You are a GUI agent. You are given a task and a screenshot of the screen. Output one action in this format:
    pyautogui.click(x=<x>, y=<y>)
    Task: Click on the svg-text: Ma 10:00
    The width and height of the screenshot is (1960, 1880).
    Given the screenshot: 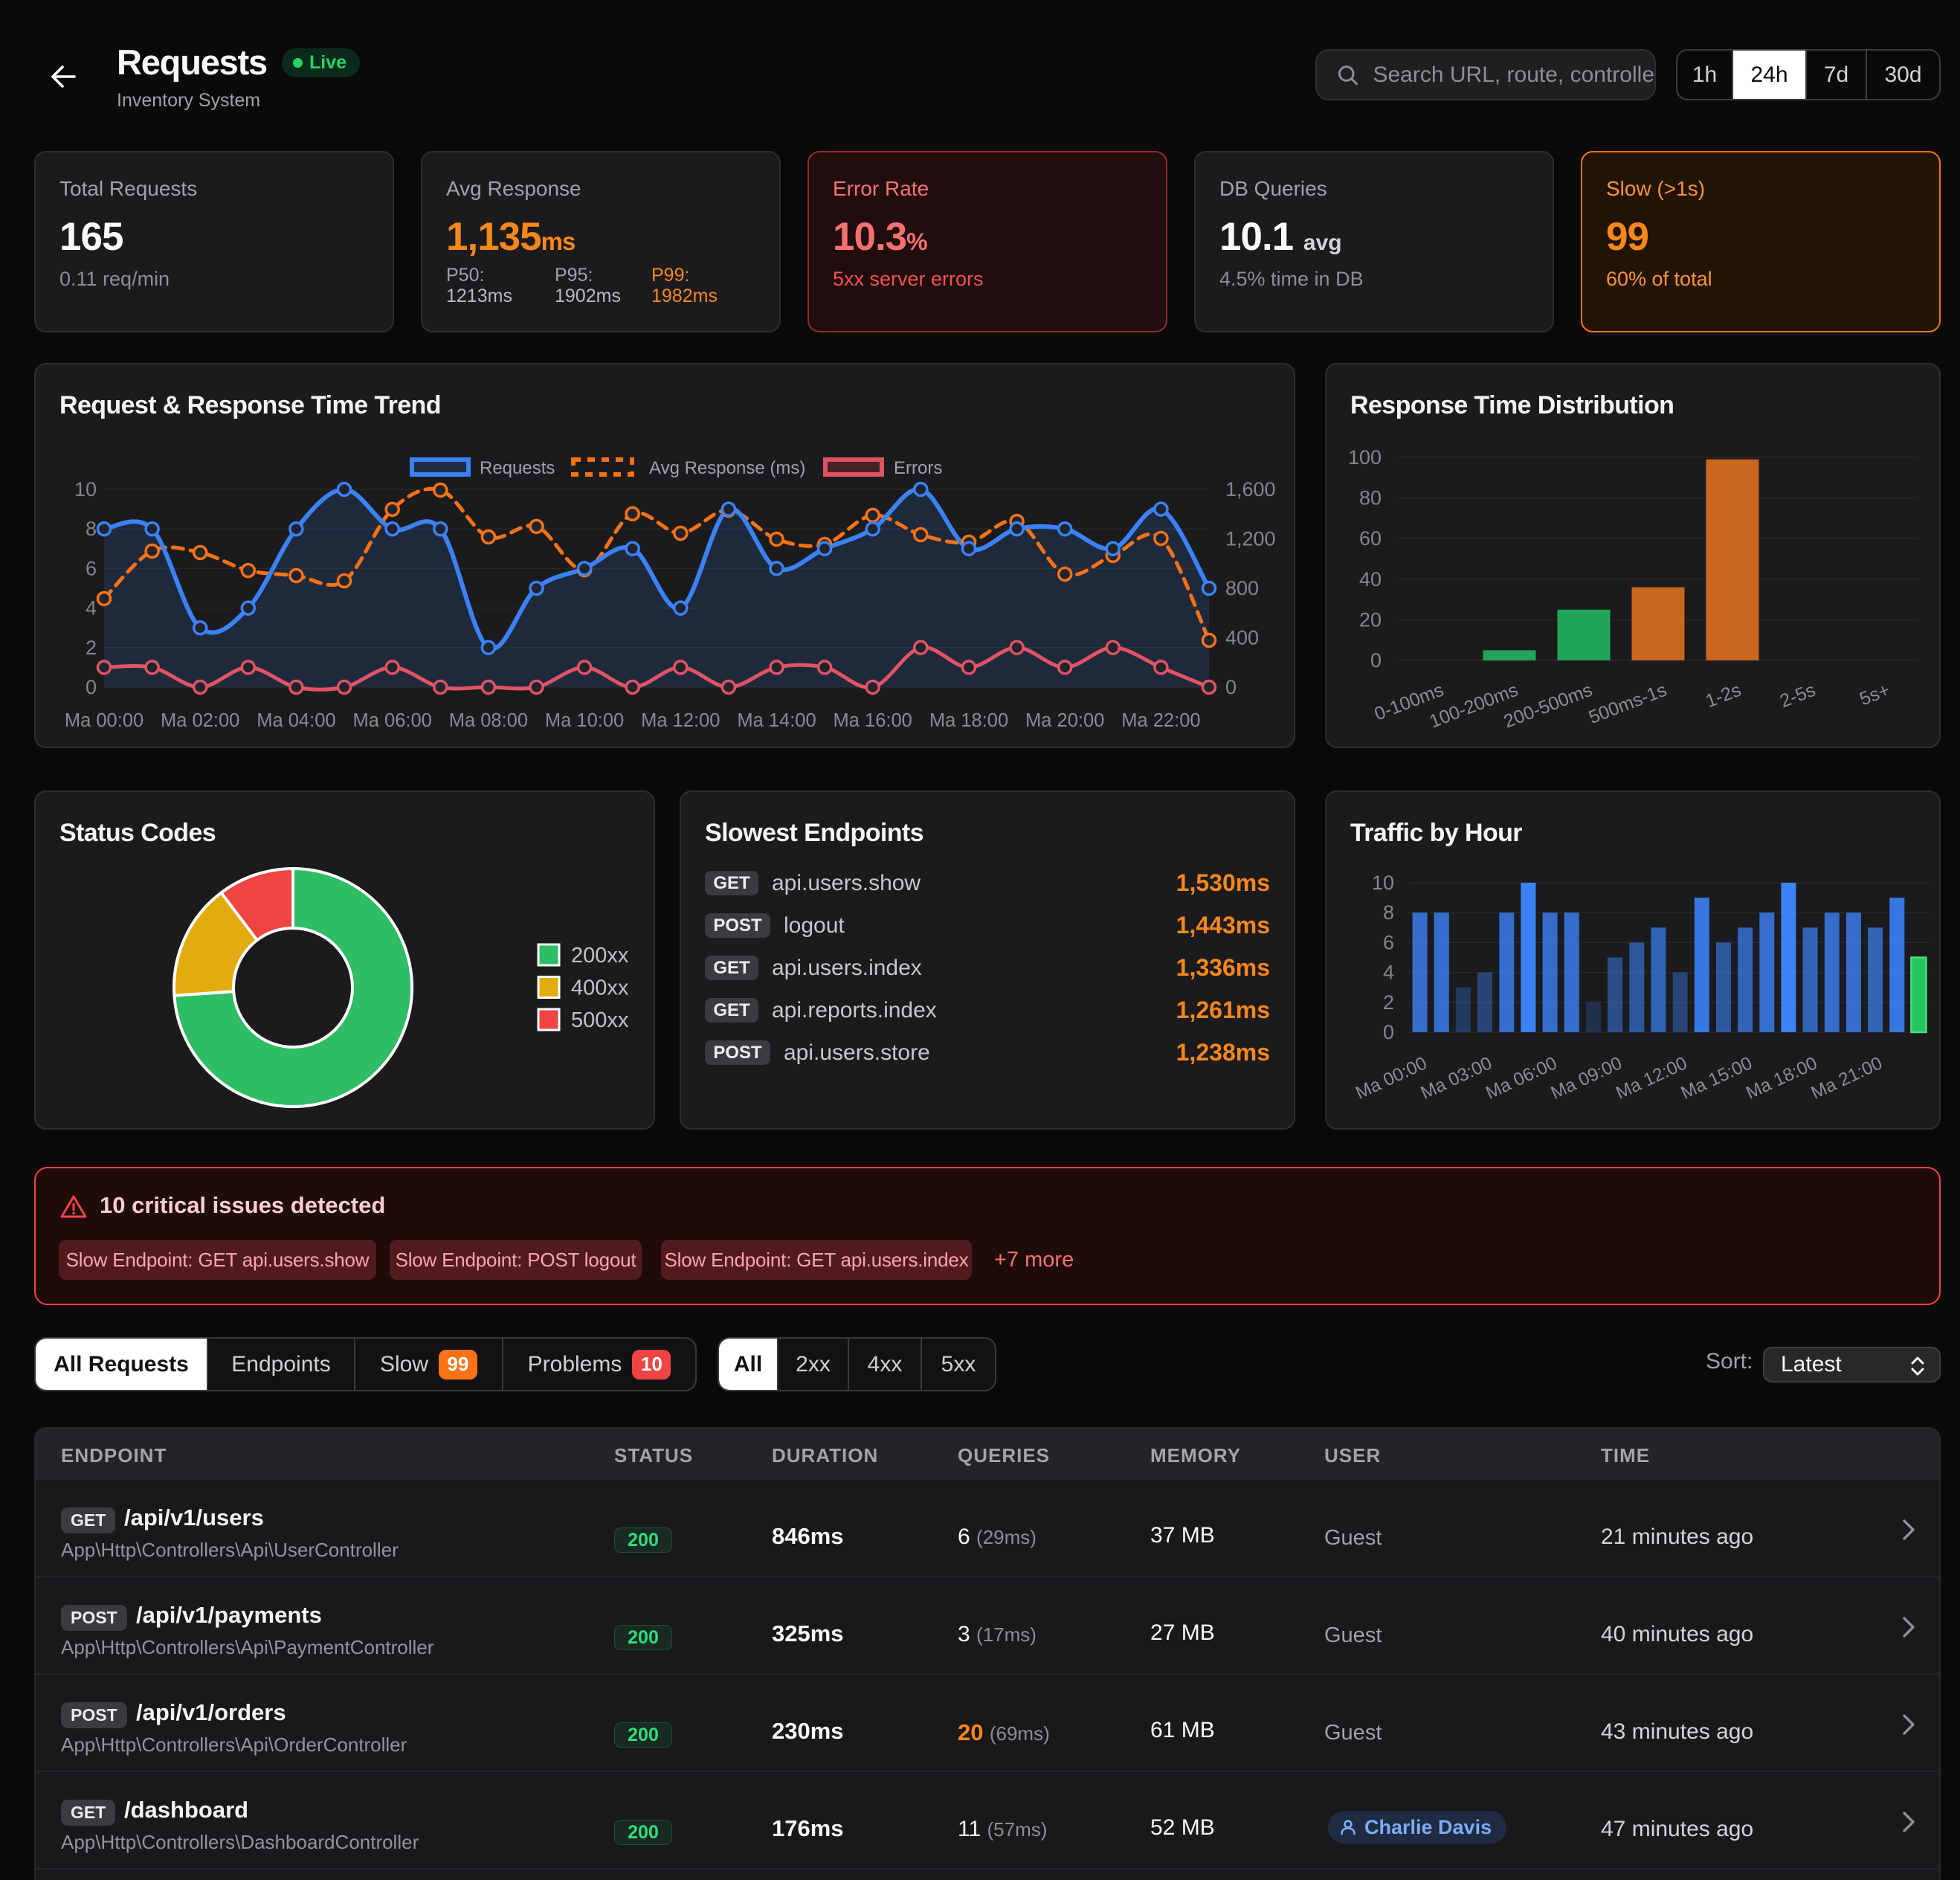 What is the action you would take?
    pyautogui.click(x=584, y=720)
    